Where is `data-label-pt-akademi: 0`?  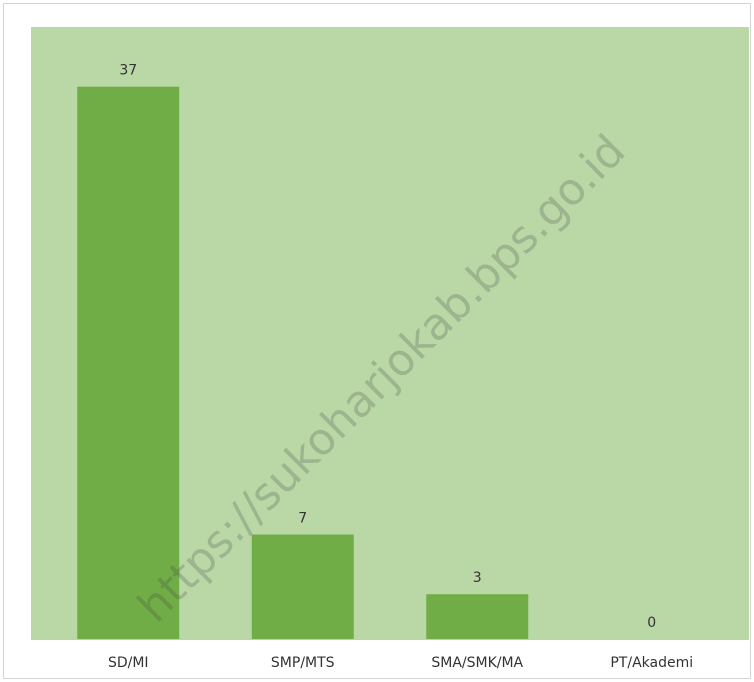 data-label-pt-akademi: 0 is located at coordinates (651, 623).